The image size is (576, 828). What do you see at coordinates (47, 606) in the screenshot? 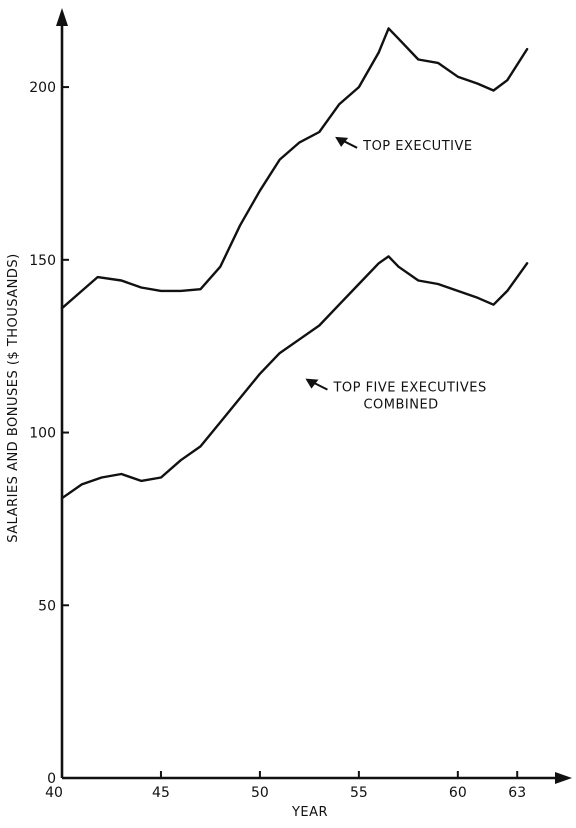
I see `y-tick-label: 50` at bounding box center [47, 606].